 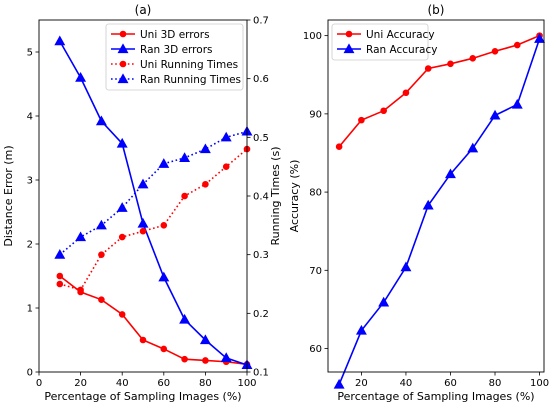 I want to click on y-tick-label: 1, so click(x=30, y=309).